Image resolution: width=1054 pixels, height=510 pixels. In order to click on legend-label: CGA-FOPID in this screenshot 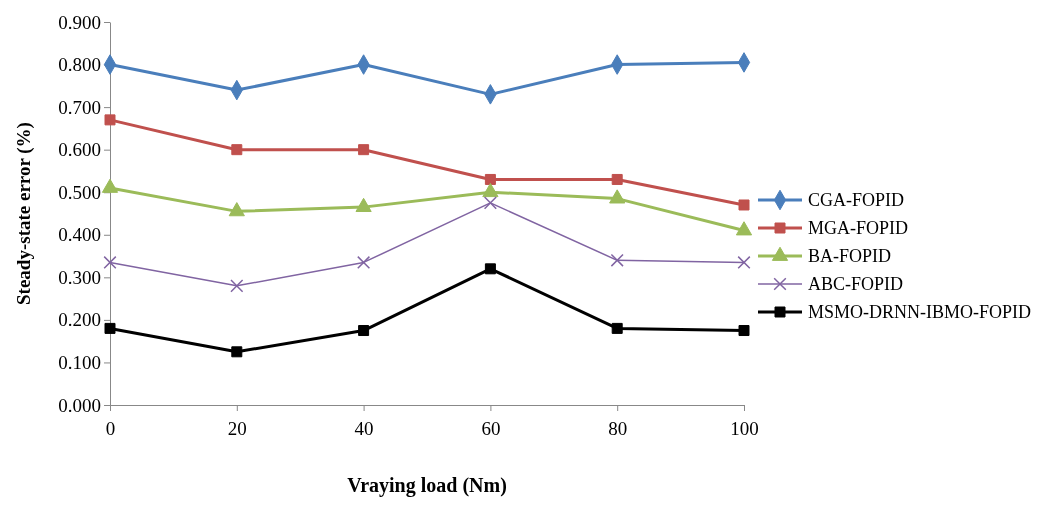, I will do `click(856, 200)`.